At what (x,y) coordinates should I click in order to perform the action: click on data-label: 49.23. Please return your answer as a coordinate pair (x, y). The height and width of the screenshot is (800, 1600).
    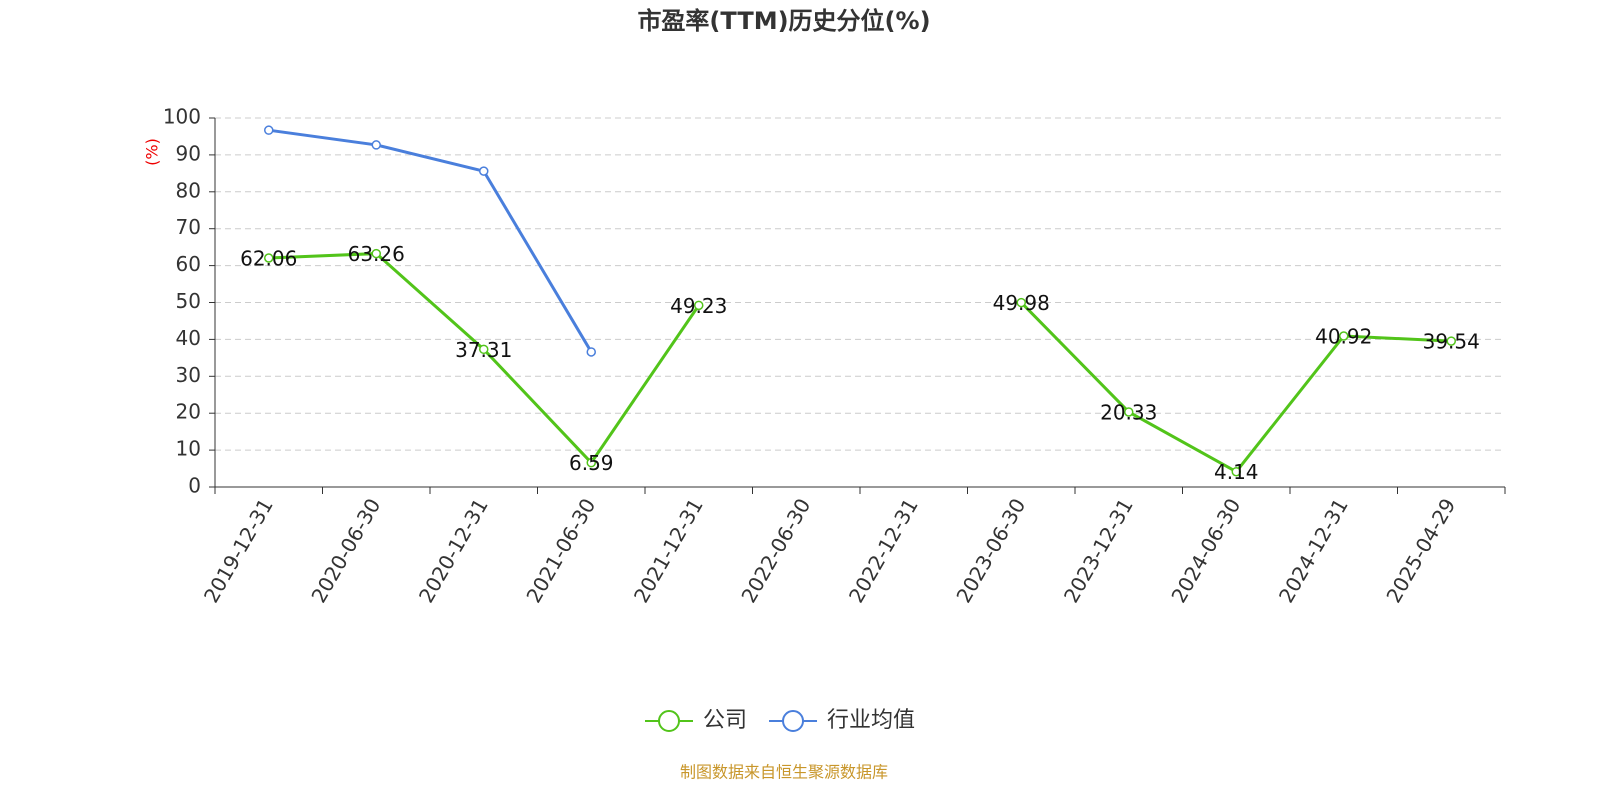
    Looking at the image, I should click on (698, 306).